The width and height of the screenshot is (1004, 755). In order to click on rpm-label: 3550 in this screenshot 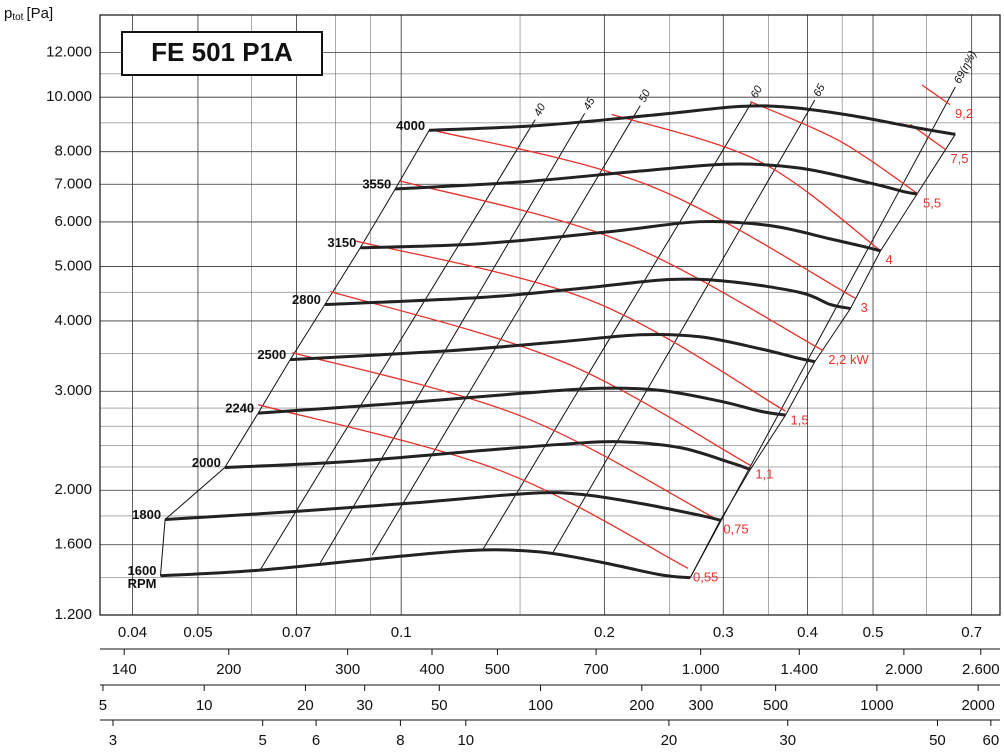, I will do `click(376, 183)`.